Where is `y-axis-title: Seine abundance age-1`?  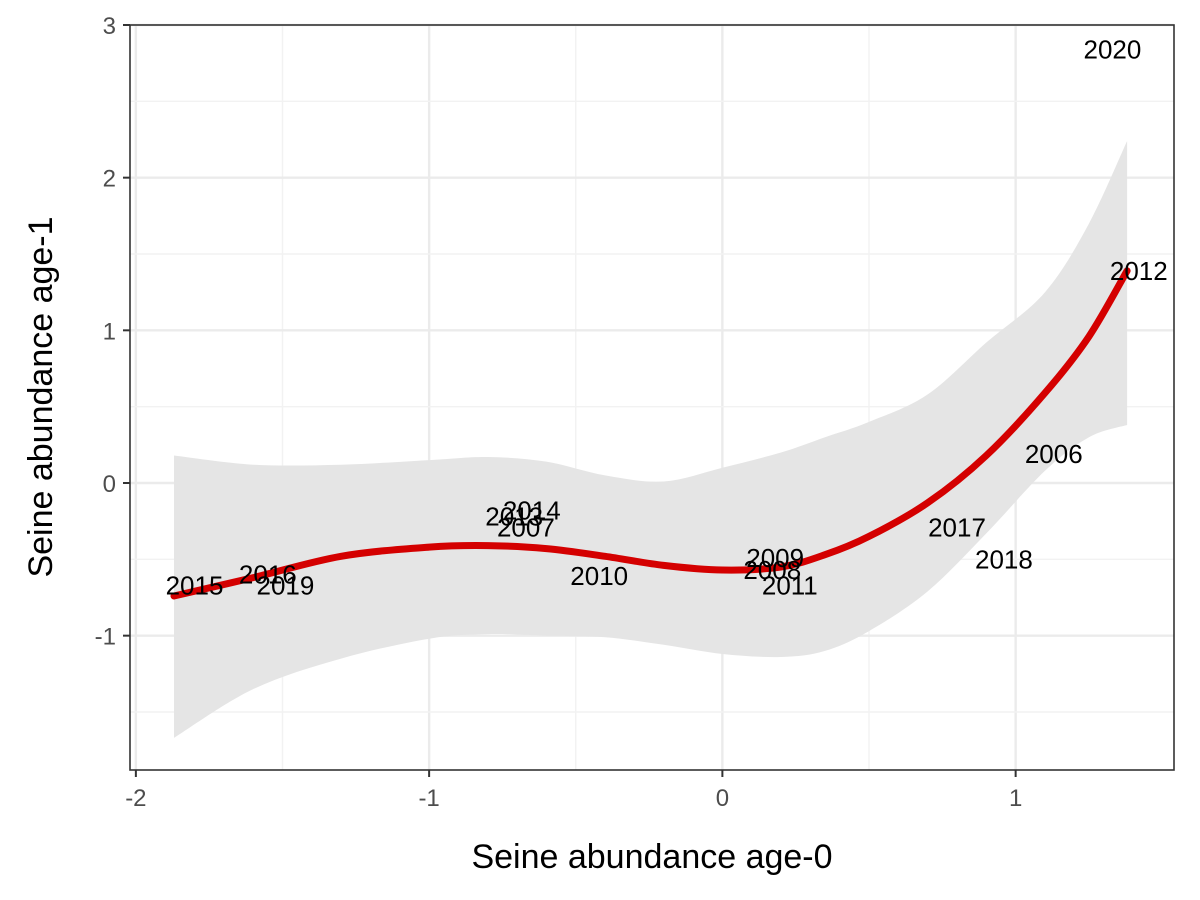 y-axis-title: Seine abundance age-1 is located at coordinates (41, 396).